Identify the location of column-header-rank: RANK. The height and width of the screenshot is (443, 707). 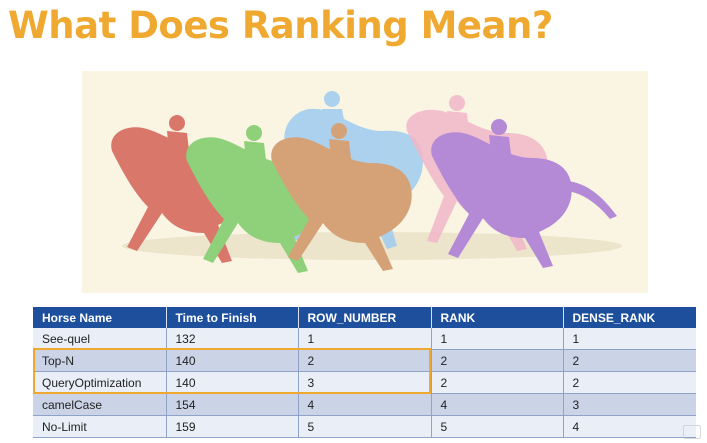
(497, 317).